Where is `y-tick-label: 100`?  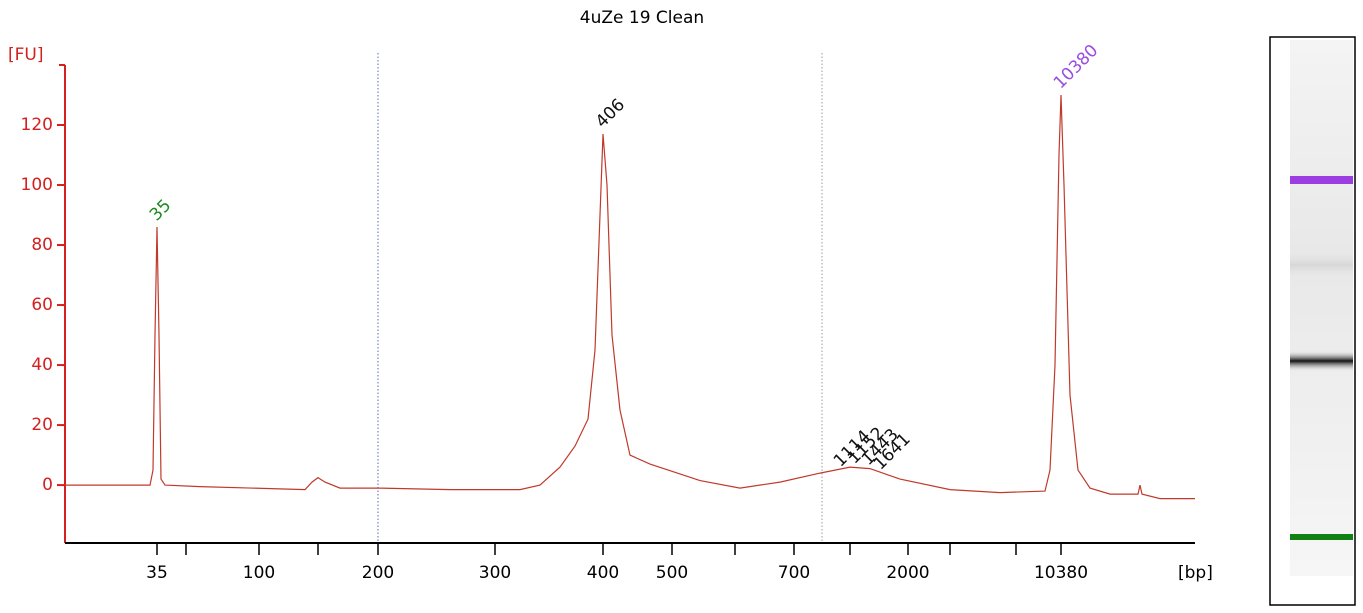
y-tick-label: 100 is located at coordinates (37, 185).